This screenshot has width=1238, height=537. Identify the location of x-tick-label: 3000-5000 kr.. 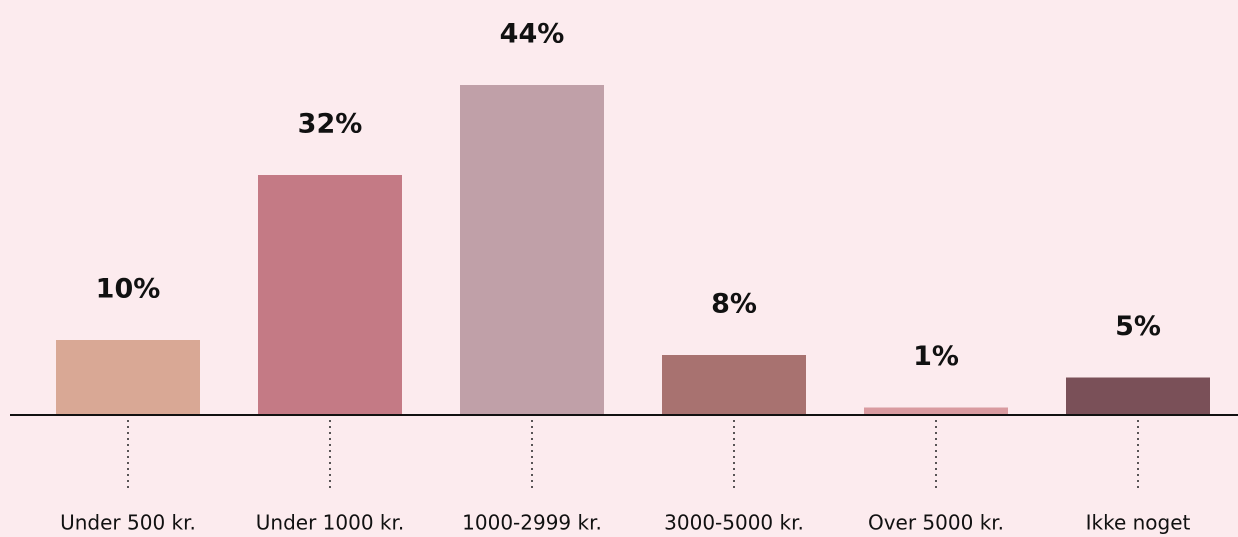
(734, 523).